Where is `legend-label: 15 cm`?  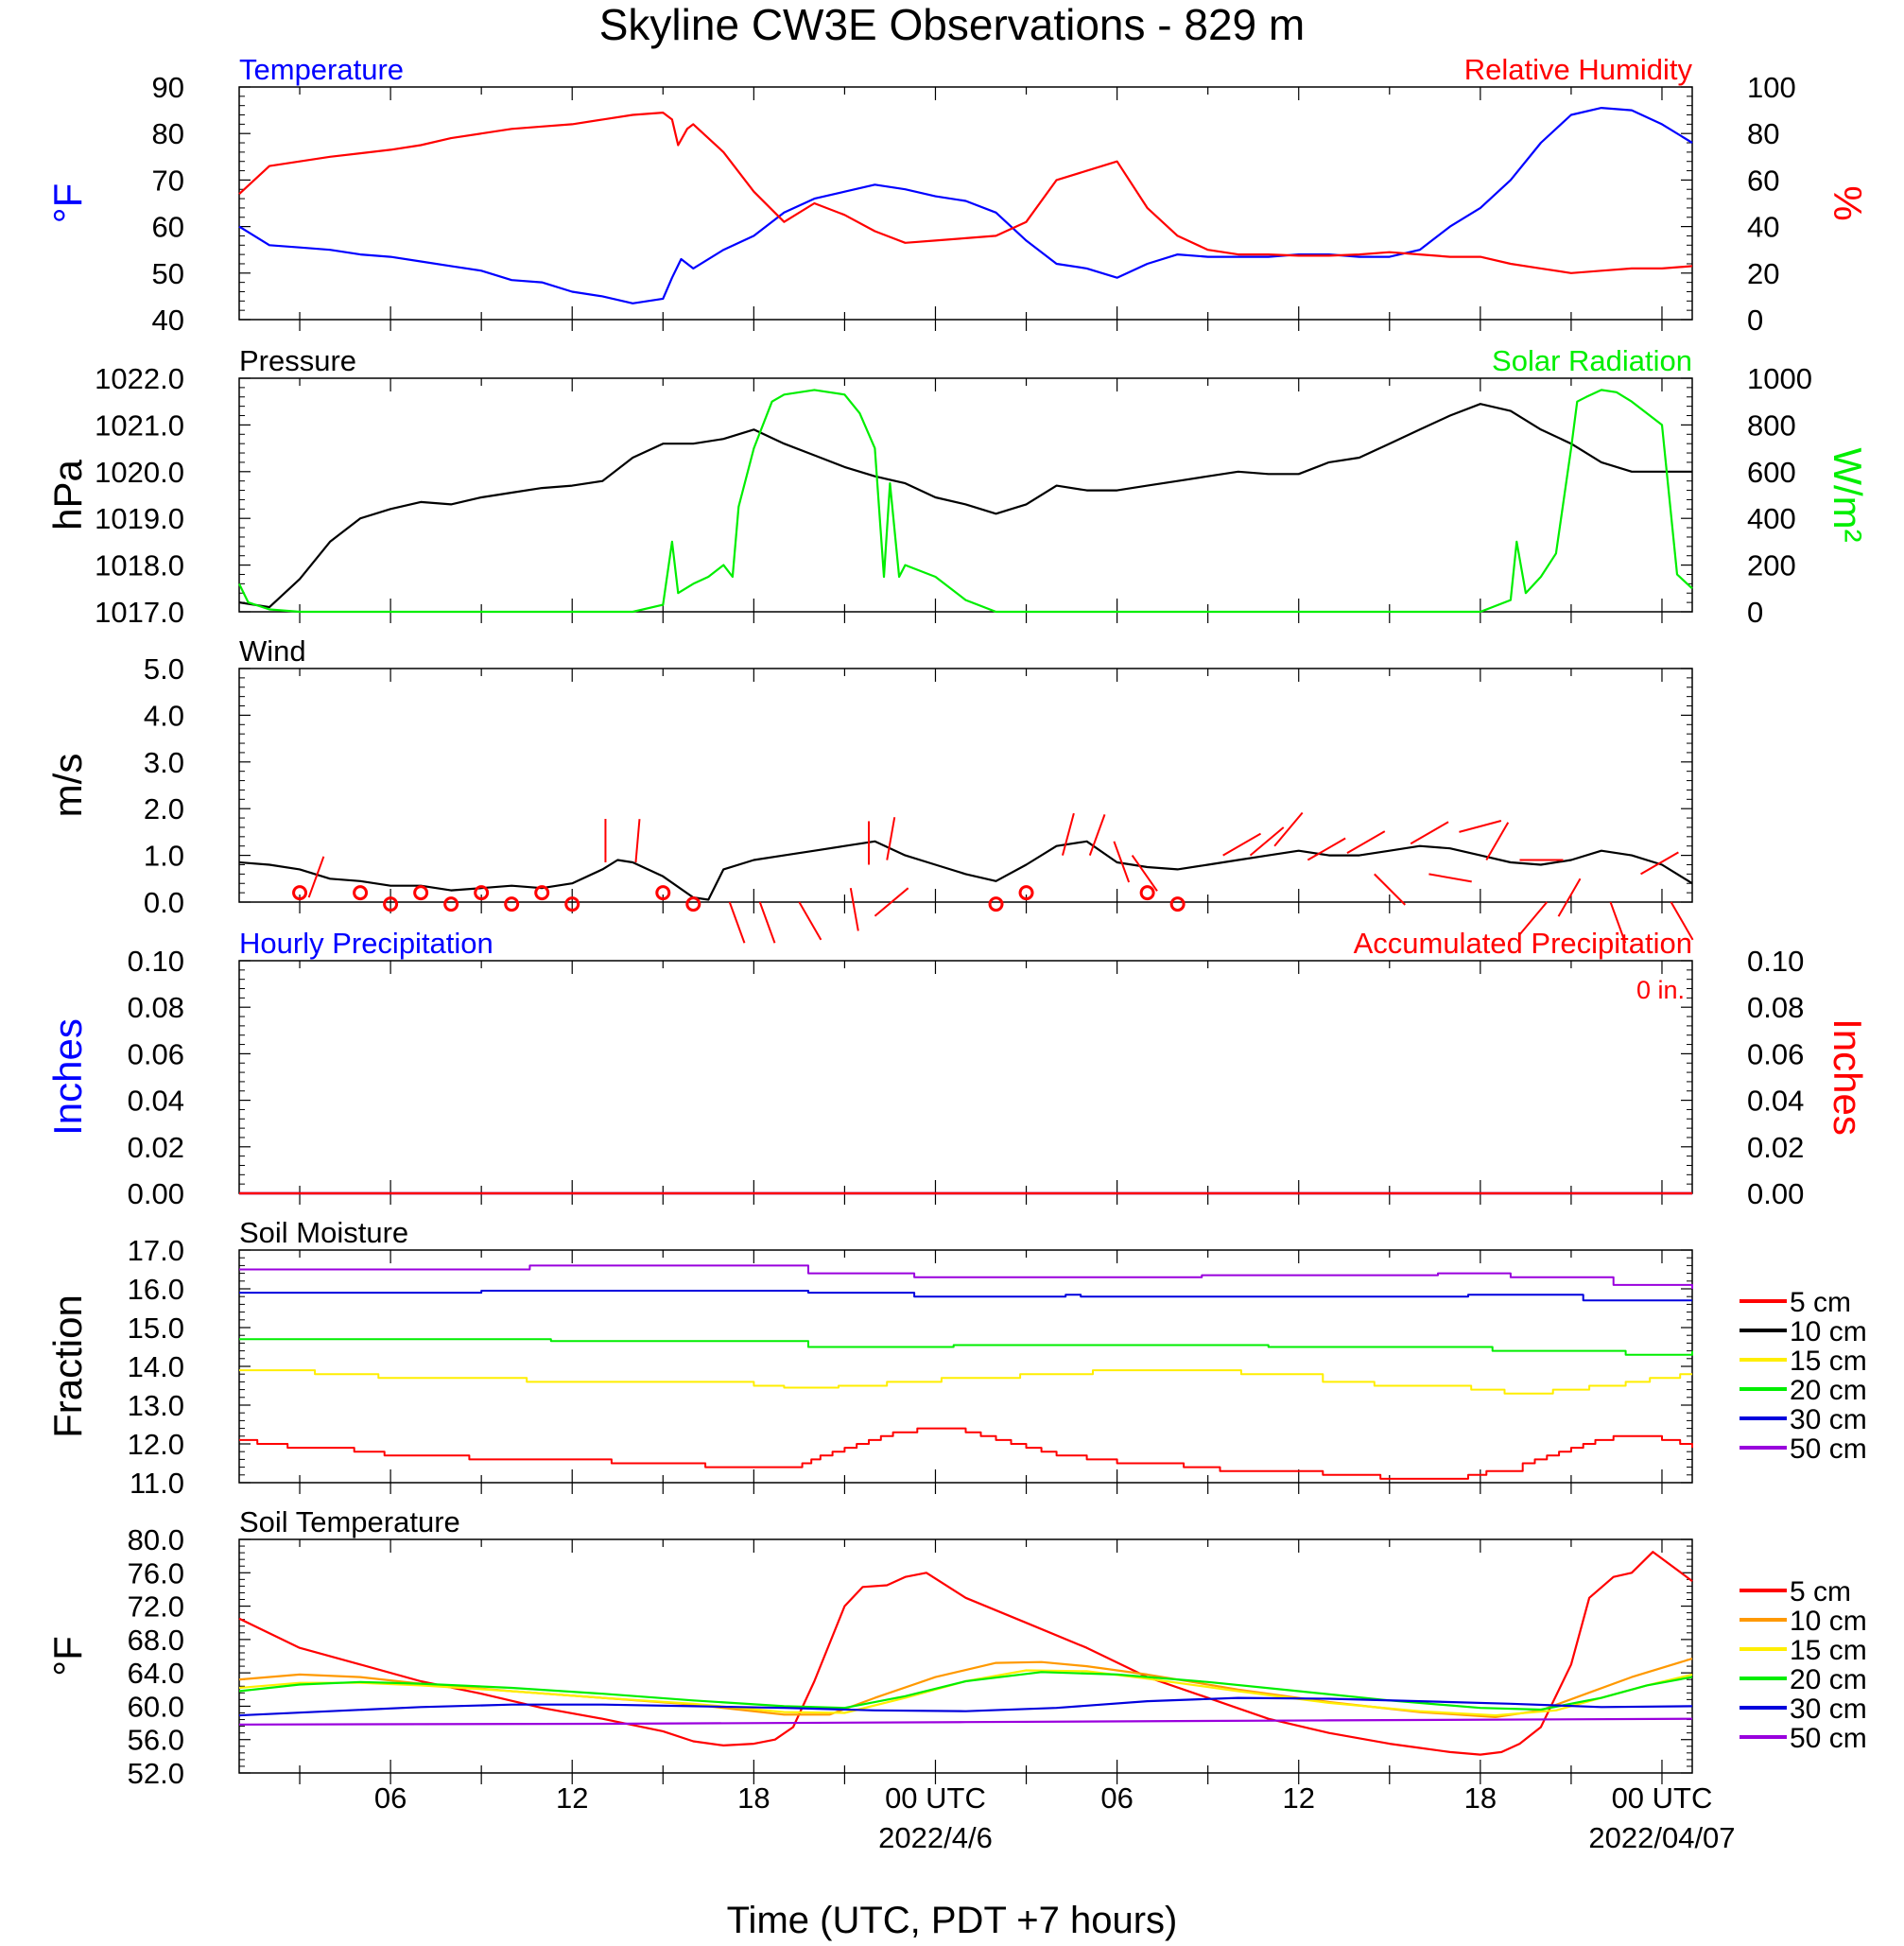
legend-label: 15 cm is located at coordinates (1828, 1362).